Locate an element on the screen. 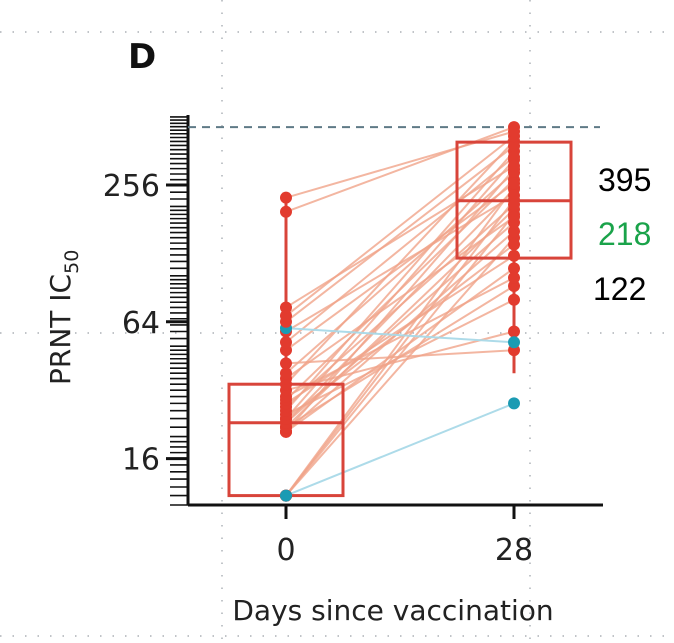 The height and width of the screenshot is (643, 674). x-axis-title: Days since vaccination is located at coordinates (392, 610).